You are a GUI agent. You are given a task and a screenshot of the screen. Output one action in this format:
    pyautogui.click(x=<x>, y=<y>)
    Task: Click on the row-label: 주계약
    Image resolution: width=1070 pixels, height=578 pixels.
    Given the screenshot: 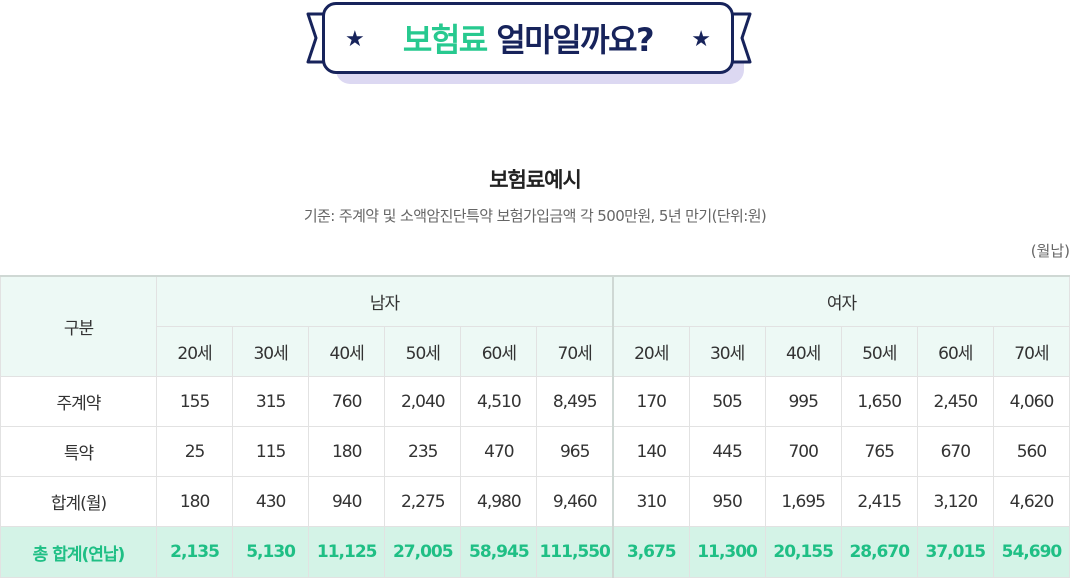 What is the action you would take?
    pyautogui.click(x=78, y=401)
    